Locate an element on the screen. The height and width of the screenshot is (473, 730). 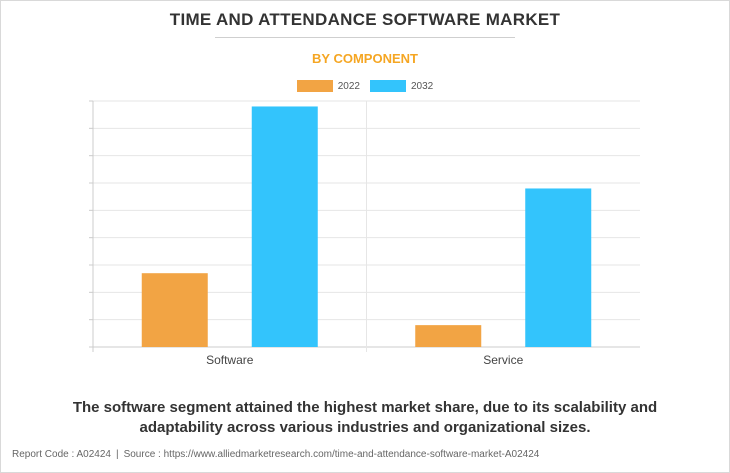
x-tick-label-service: Service is located at coordinates (503, 360).